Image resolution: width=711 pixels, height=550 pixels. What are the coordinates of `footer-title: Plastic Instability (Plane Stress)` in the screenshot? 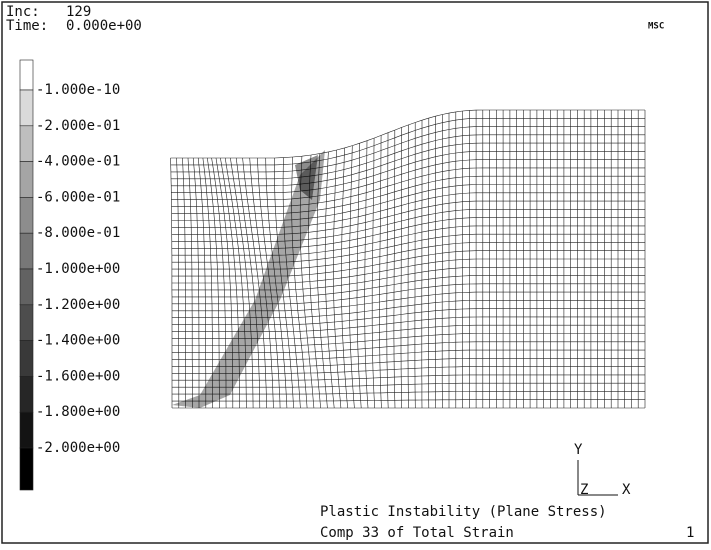 It's located at (463, 512).